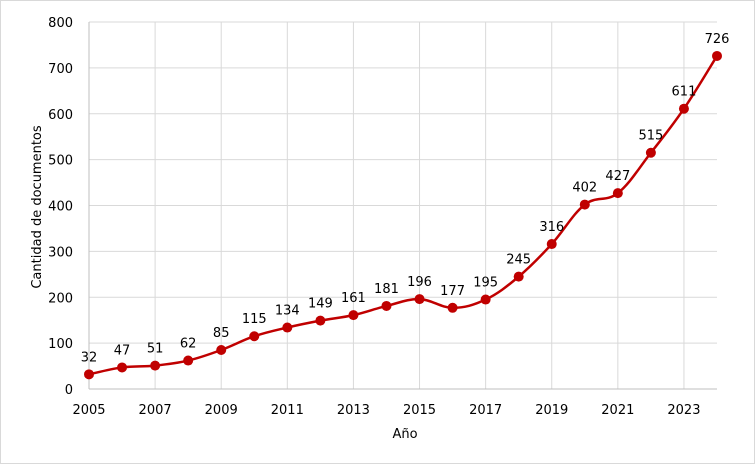 This screenshot has width=755, height=464. What do you see at coordinates (353, 410) in the screenshot?
I see `x-tick-label: 2013` at bounding box center [353, 410].